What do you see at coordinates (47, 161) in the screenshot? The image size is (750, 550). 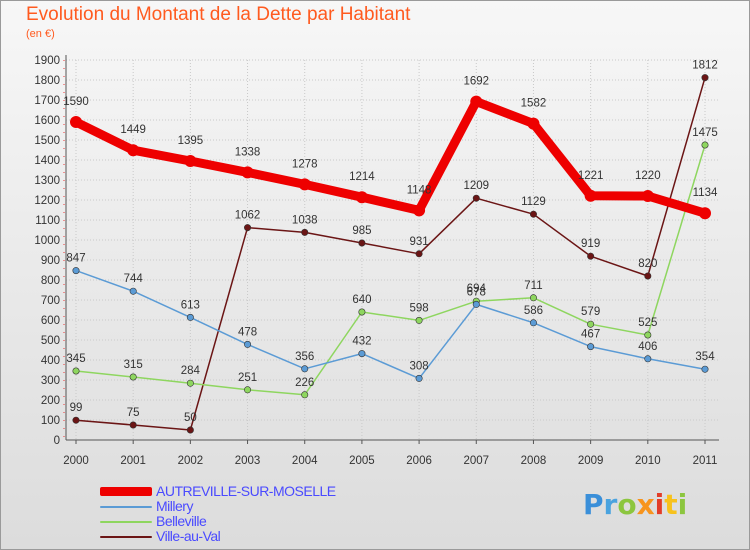 I see `y-tick-label: 1400` at bounding box center [47, 161].